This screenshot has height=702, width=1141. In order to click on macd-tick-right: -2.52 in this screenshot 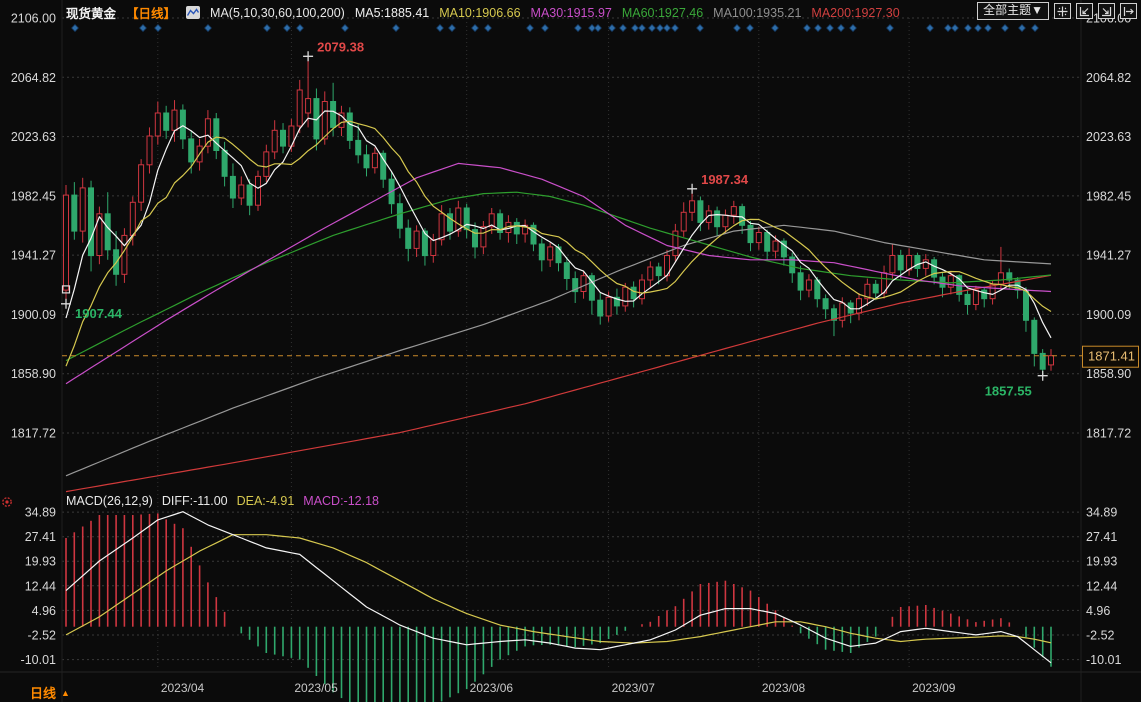, I will do `click(1100, 635)`.